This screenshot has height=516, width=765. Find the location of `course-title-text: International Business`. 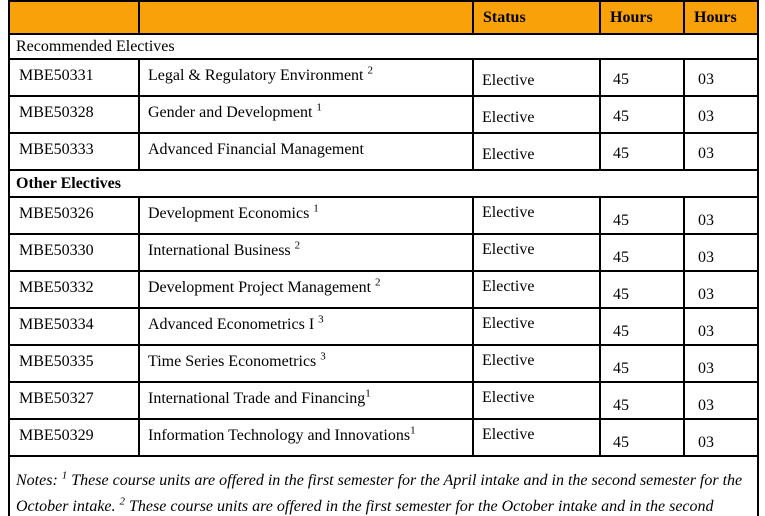

course-title-text: International Business is located at coordinates (221, 250).